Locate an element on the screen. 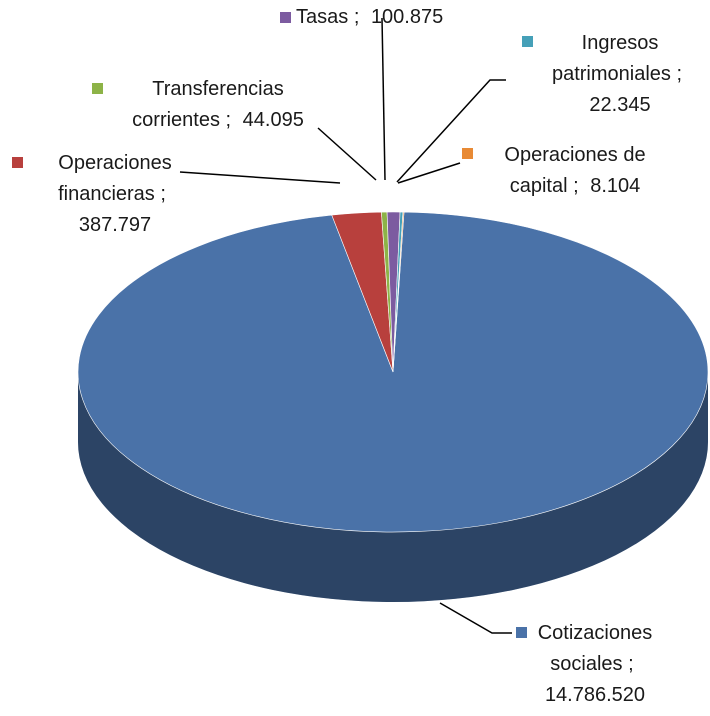  data-label: Ingresos patrimoniales ; 22.345 is located at coordinates (620, 74).